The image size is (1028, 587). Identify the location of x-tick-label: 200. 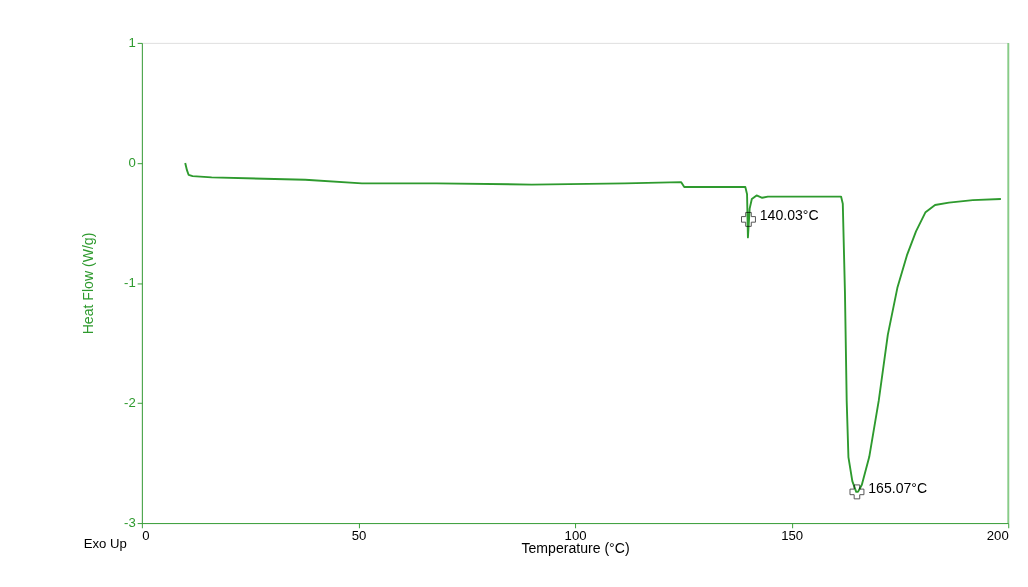
(997, 536).